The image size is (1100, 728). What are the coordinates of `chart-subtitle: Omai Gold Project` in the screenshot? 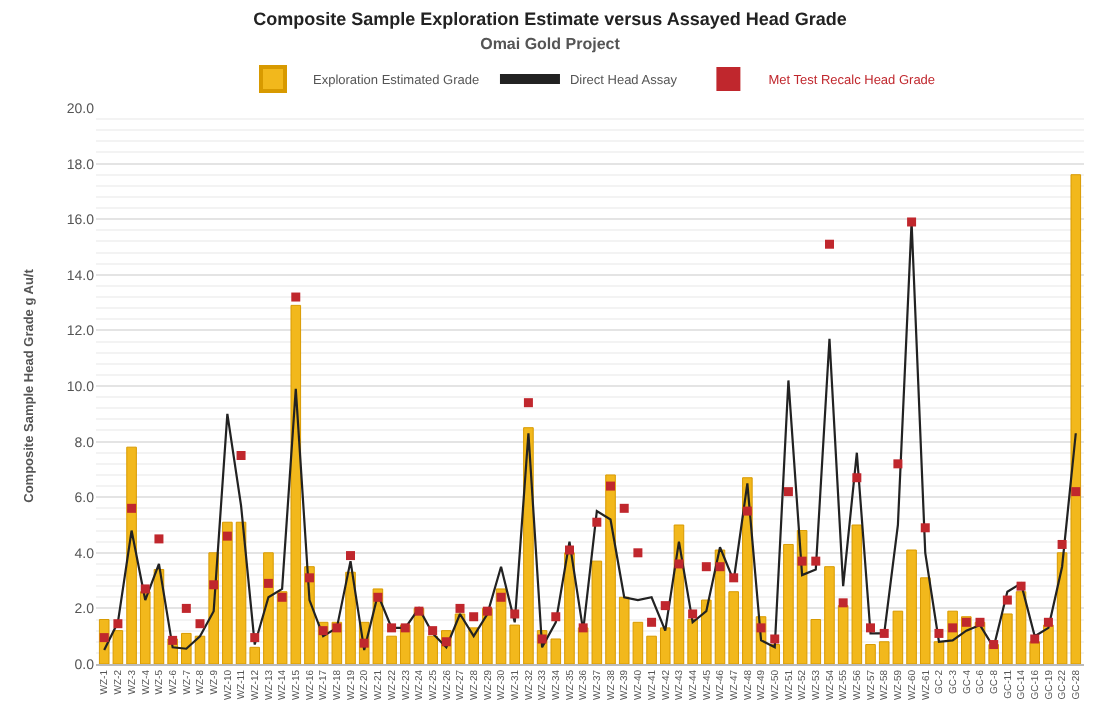 It's located at (550, 43).